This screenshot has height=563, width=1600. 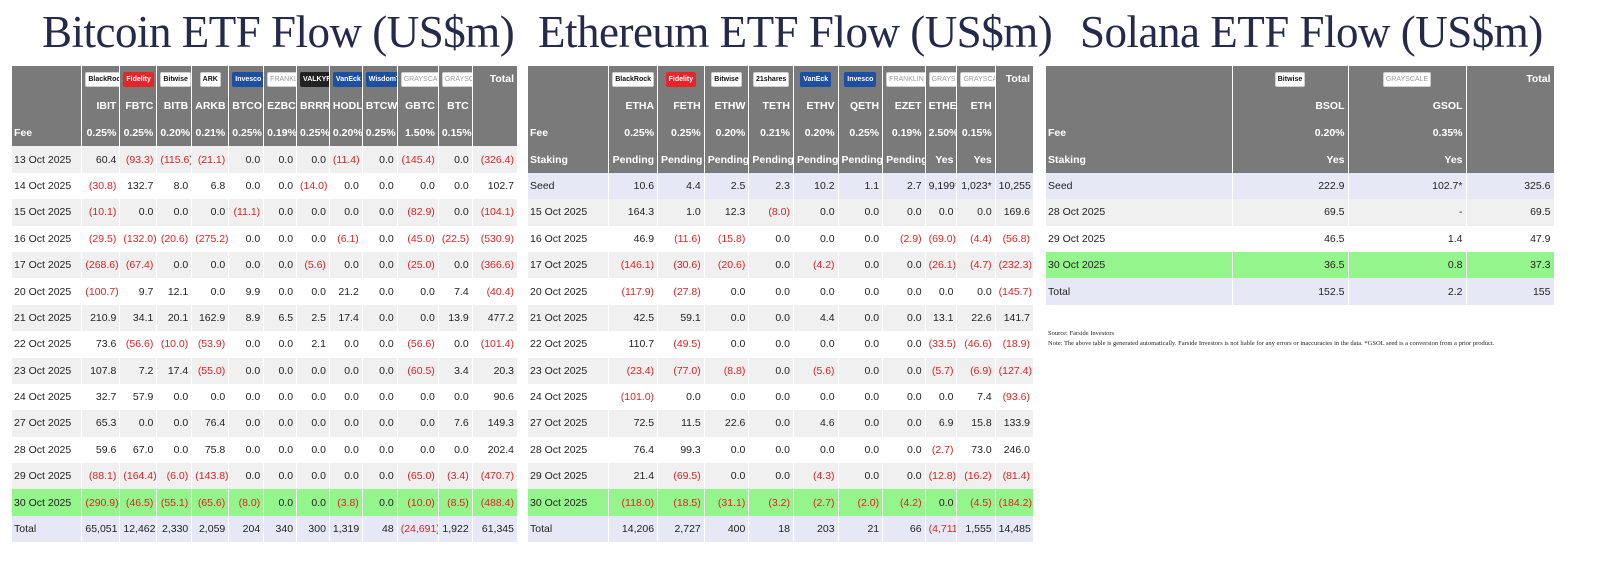 What do you see at coordinates (495, 397) in the screenshot?
I see `row-total-cell: 90.6` at bounding box center [495, 397].